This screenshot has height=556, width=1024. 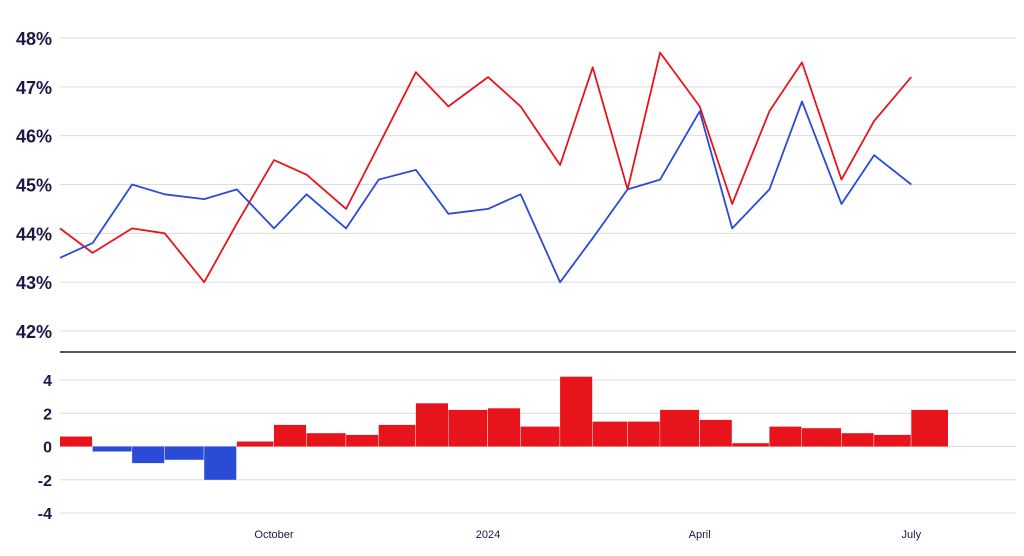 What do you see at coordinates (34, 88) in the screenshot?
I see `top-y-tick-label: 47%` at bounding box center [34, 88].